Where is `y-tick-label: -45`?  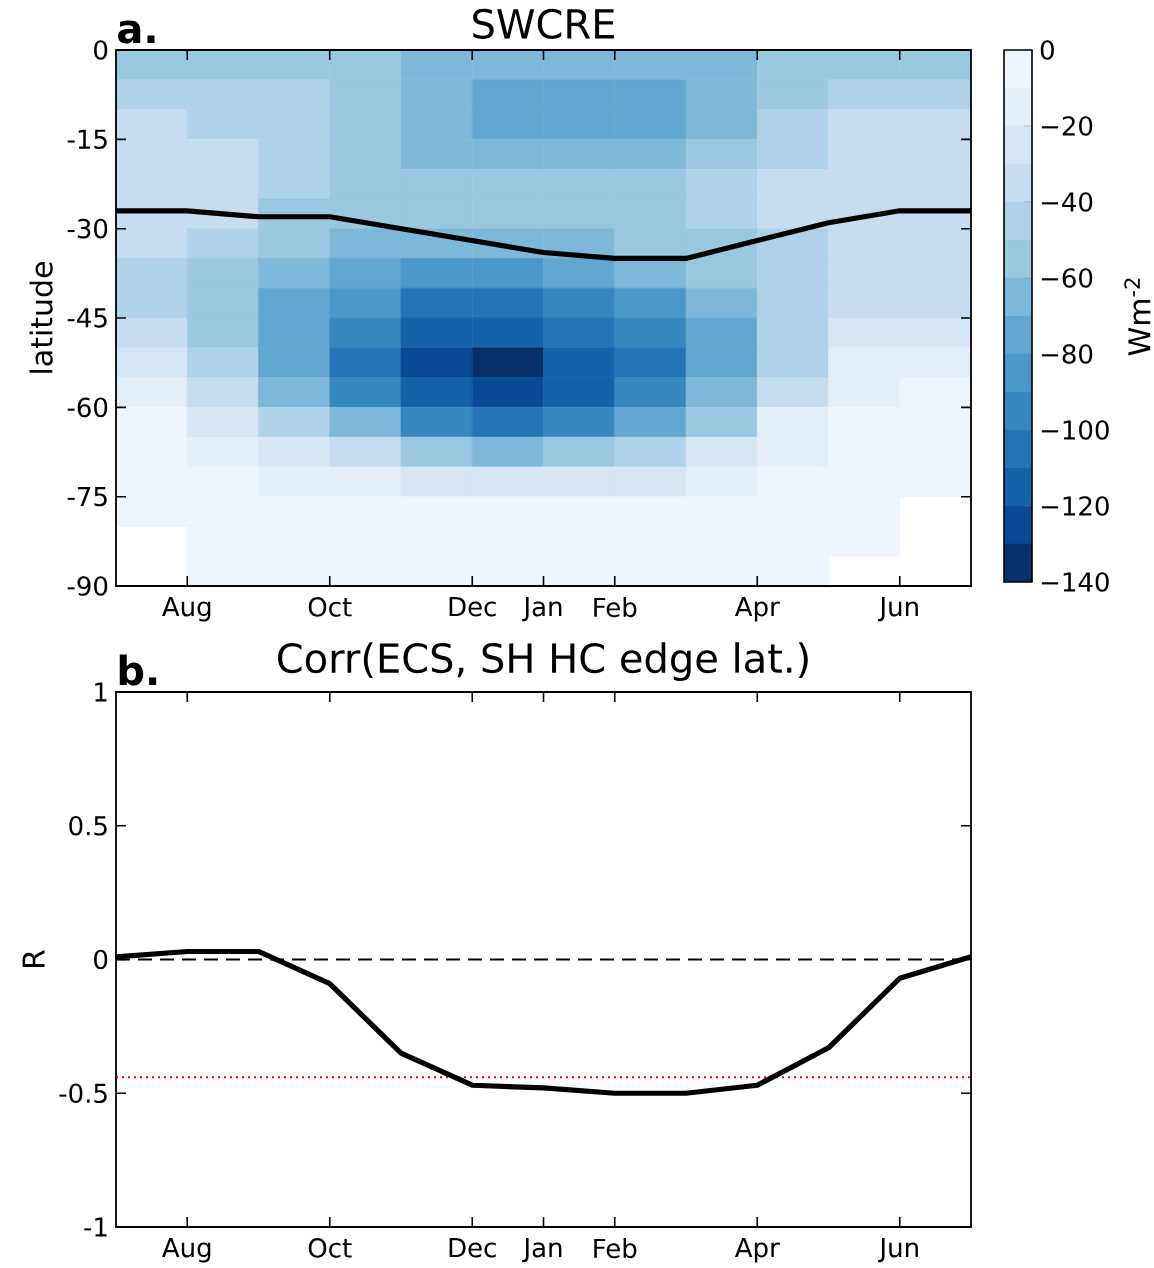 y-tick-label: -45 is located at coordinates (87, 318).